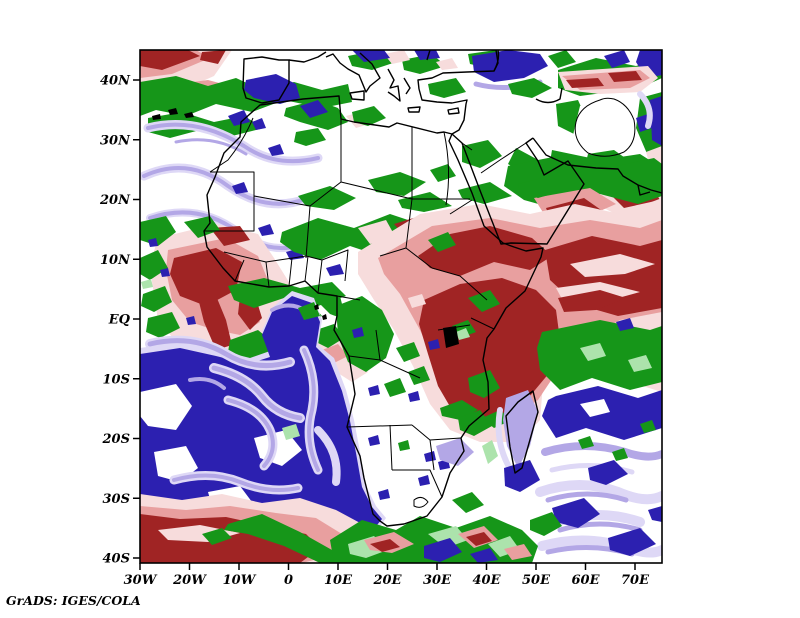 The image size is (800, 618). I want to click on x-axis-tick-label: 10W, so click(240, 580).